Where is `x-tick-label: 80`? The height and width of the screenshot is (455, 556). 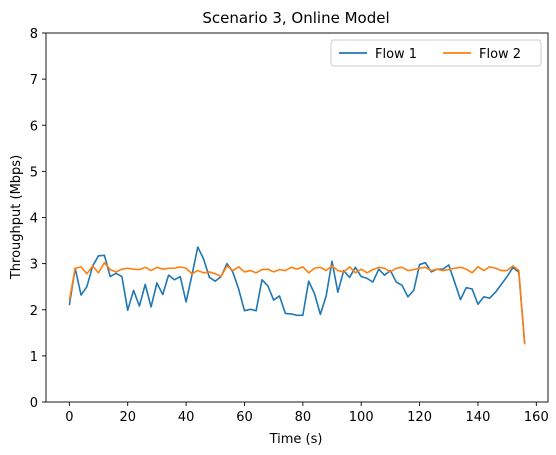
x-tick-label: 80 is located at coordinates (303, 417).